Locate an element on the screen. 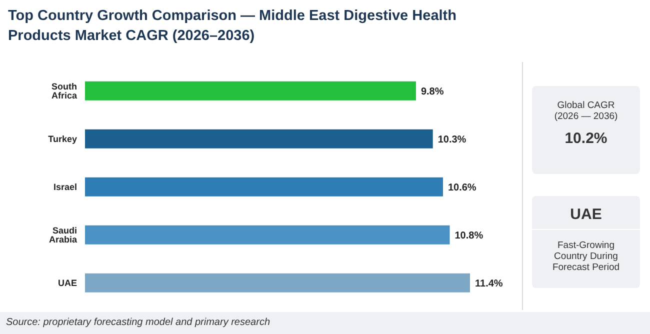  chart-title: Top Country Growth Comparison — Middle East Digestive Health Products Market CAGR (2026–2036) is located at coordinates (233, 26).